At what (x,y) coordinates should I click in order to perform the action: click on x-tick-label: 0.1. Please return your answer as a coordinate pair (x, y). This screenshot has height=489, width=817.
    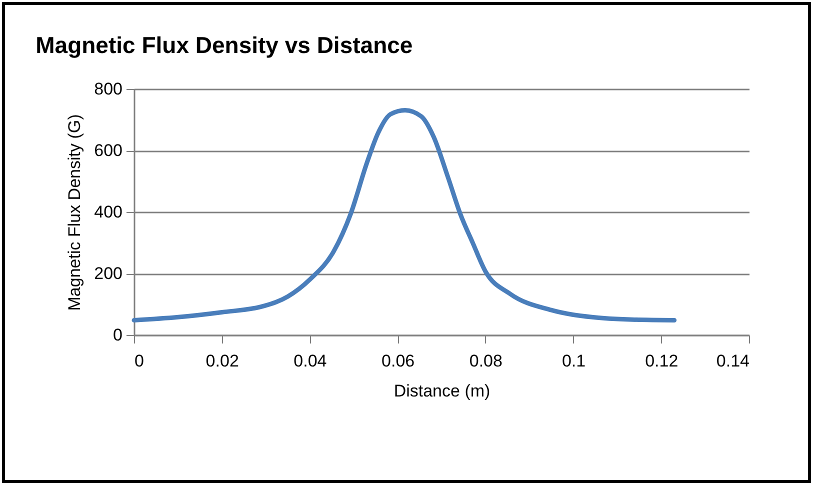
    Looking at the image, I should click on (574, 361).